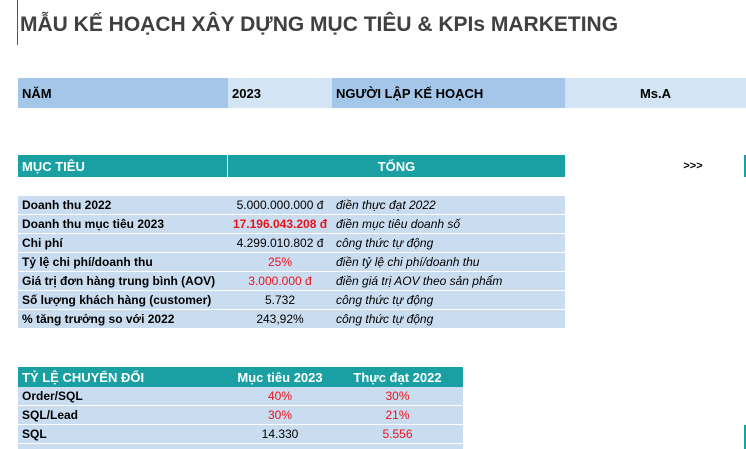  I want to click on goal-label: Tỷ lệ chi phí/doanh thu, so click(123, 262).